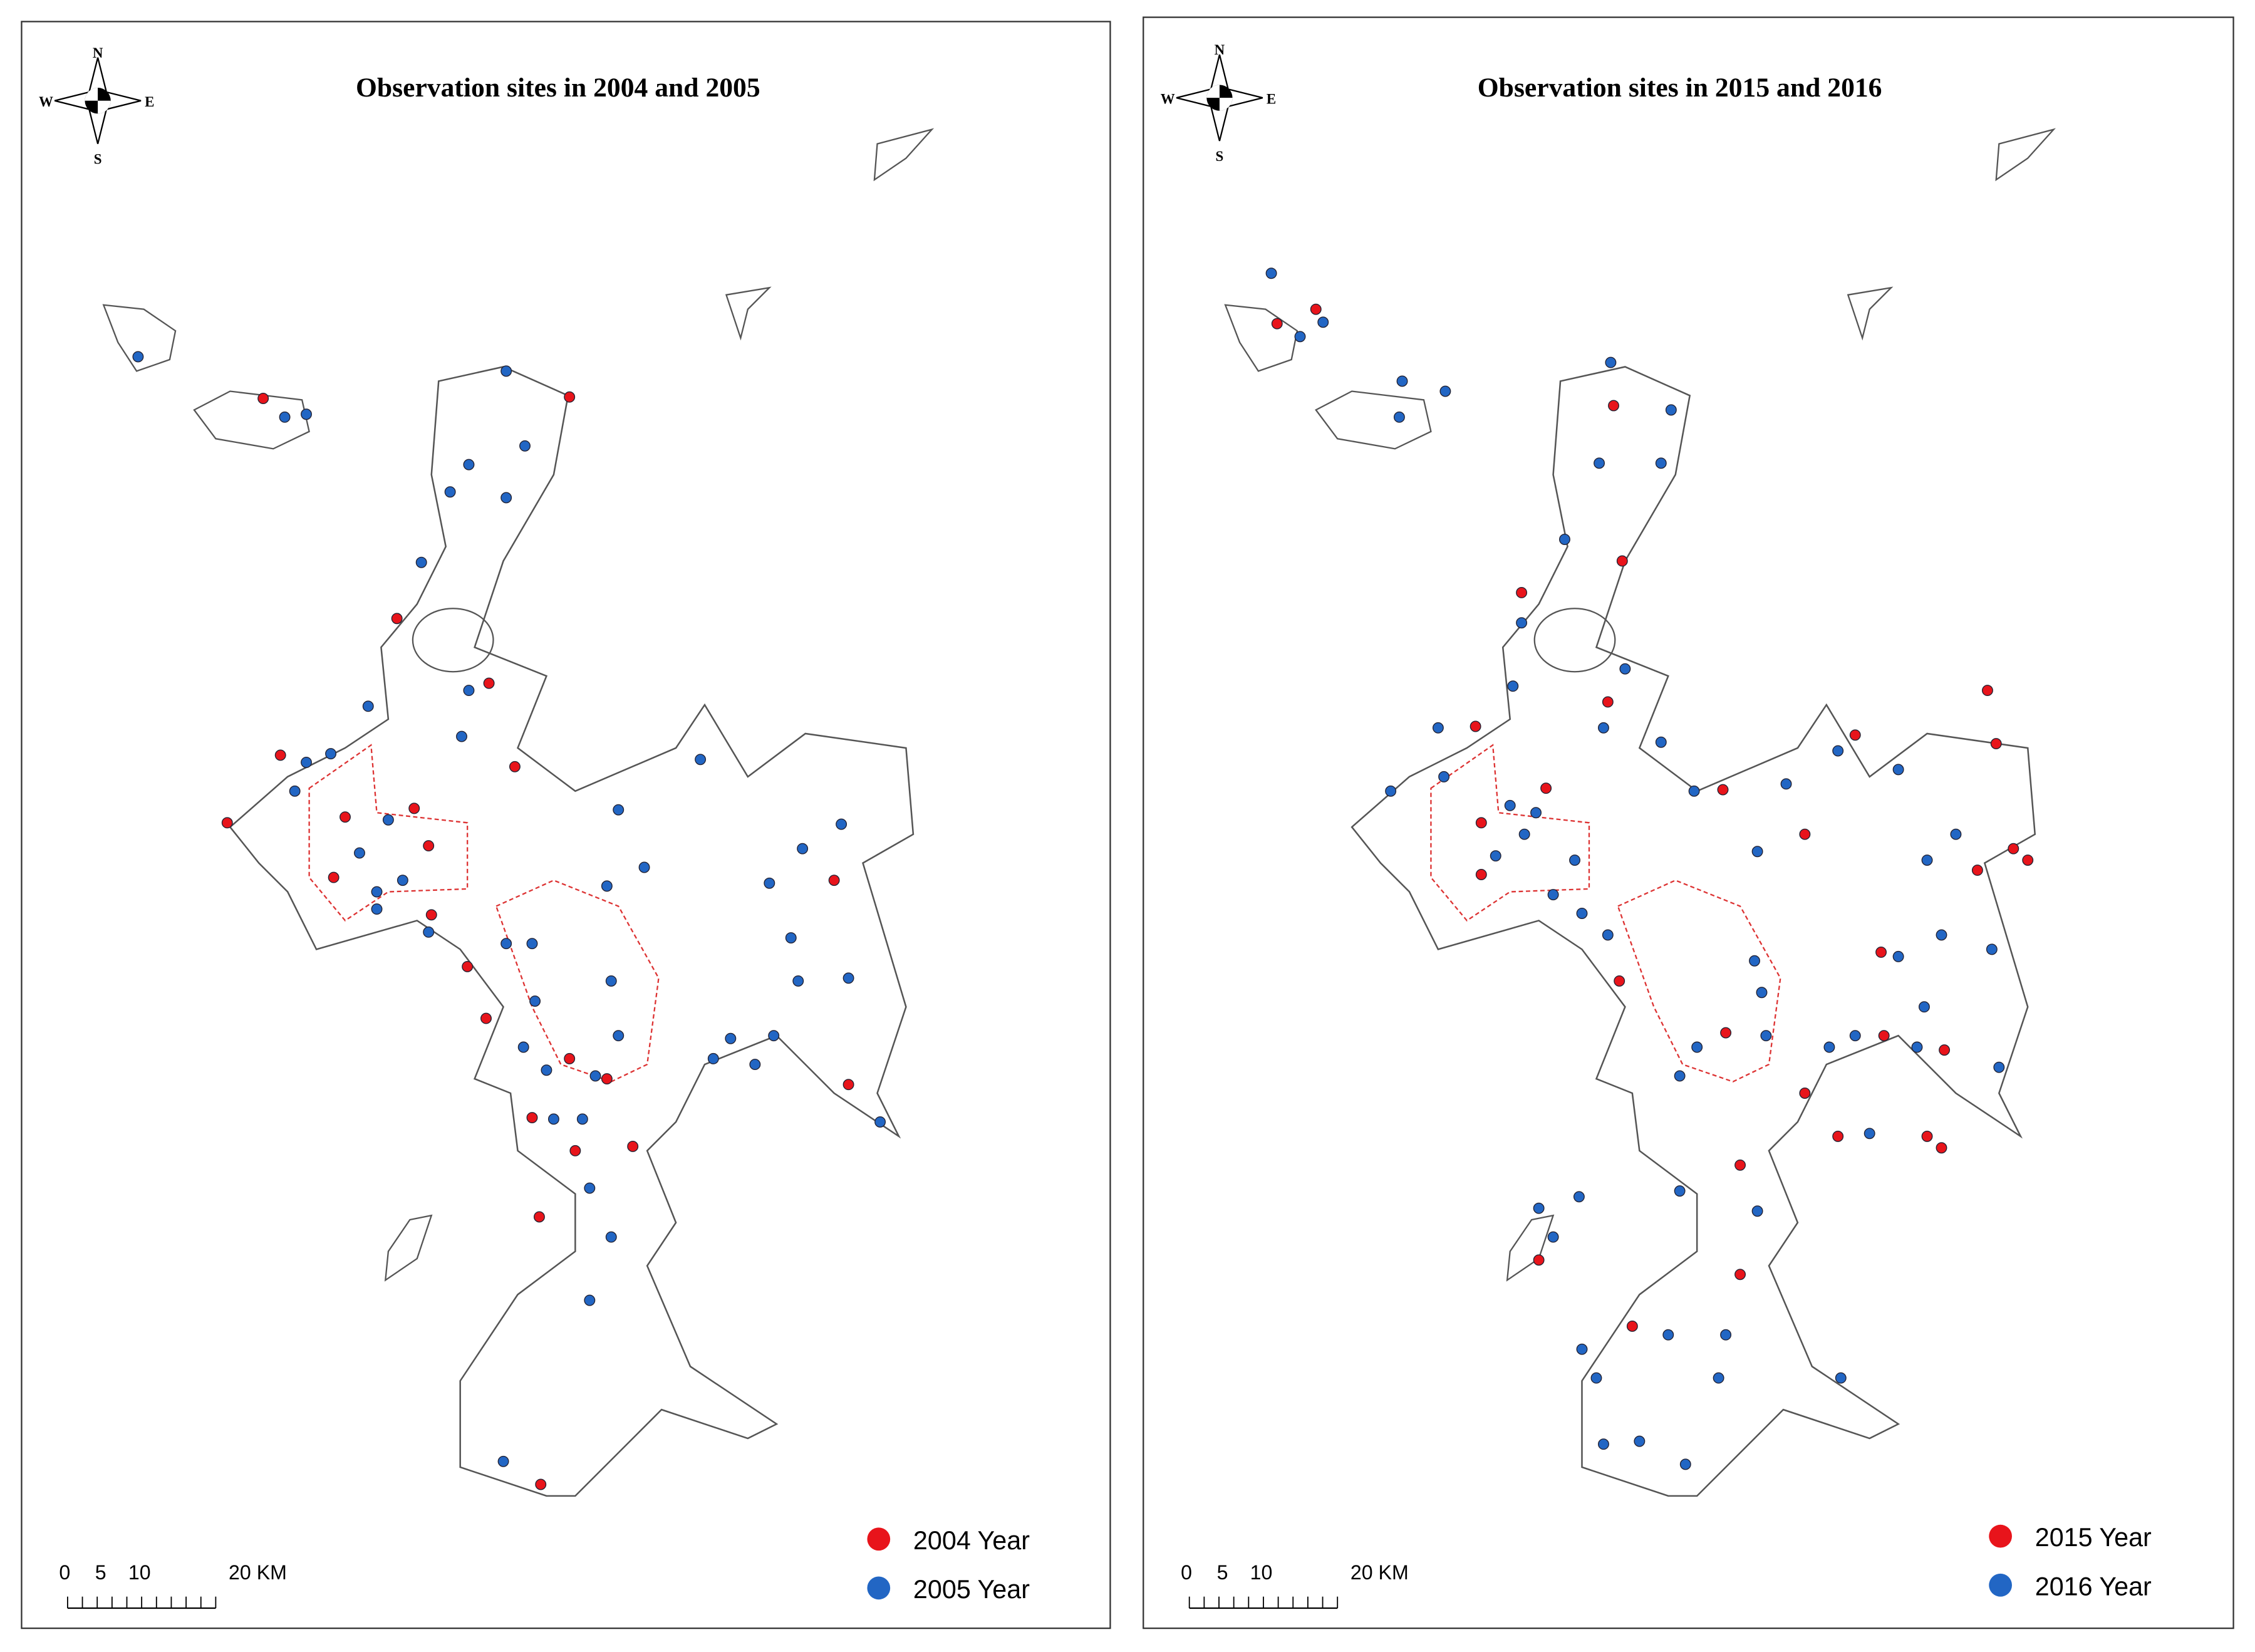  I want to click on compass-e: E, so click(149, 102).